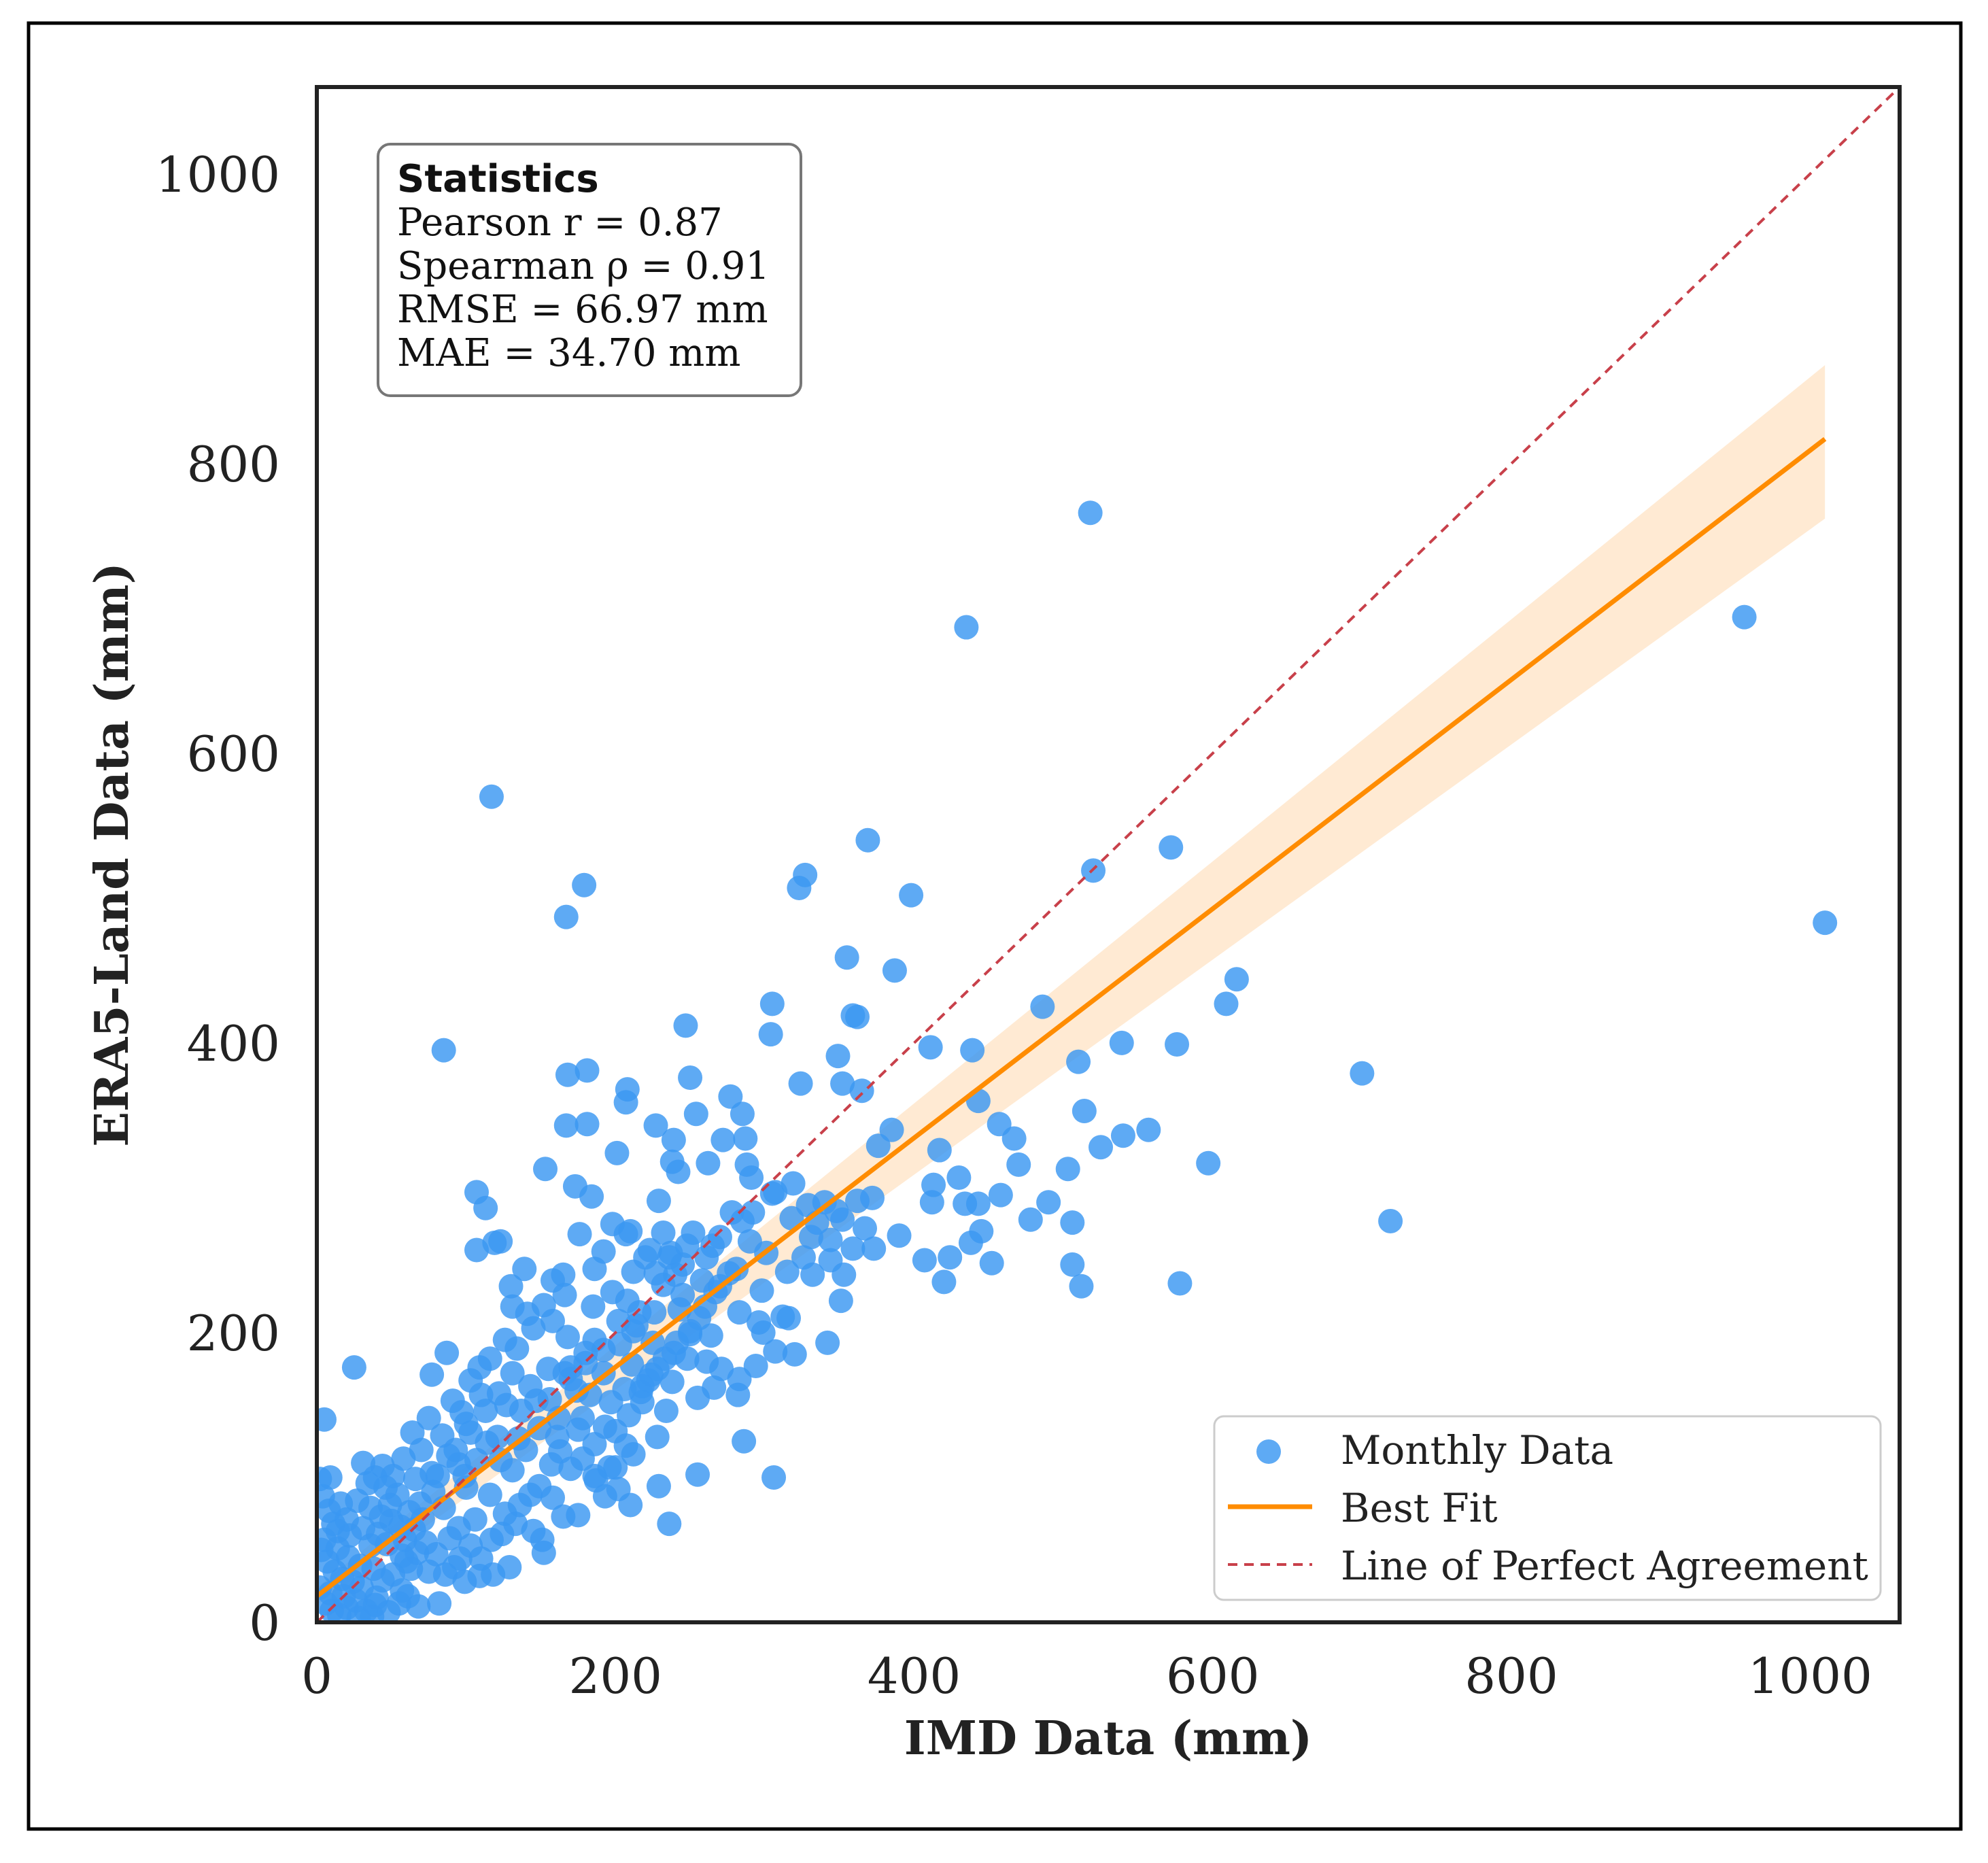  I want to click on x-axis-title: IMD Data (mm), so click(1108, 1738).